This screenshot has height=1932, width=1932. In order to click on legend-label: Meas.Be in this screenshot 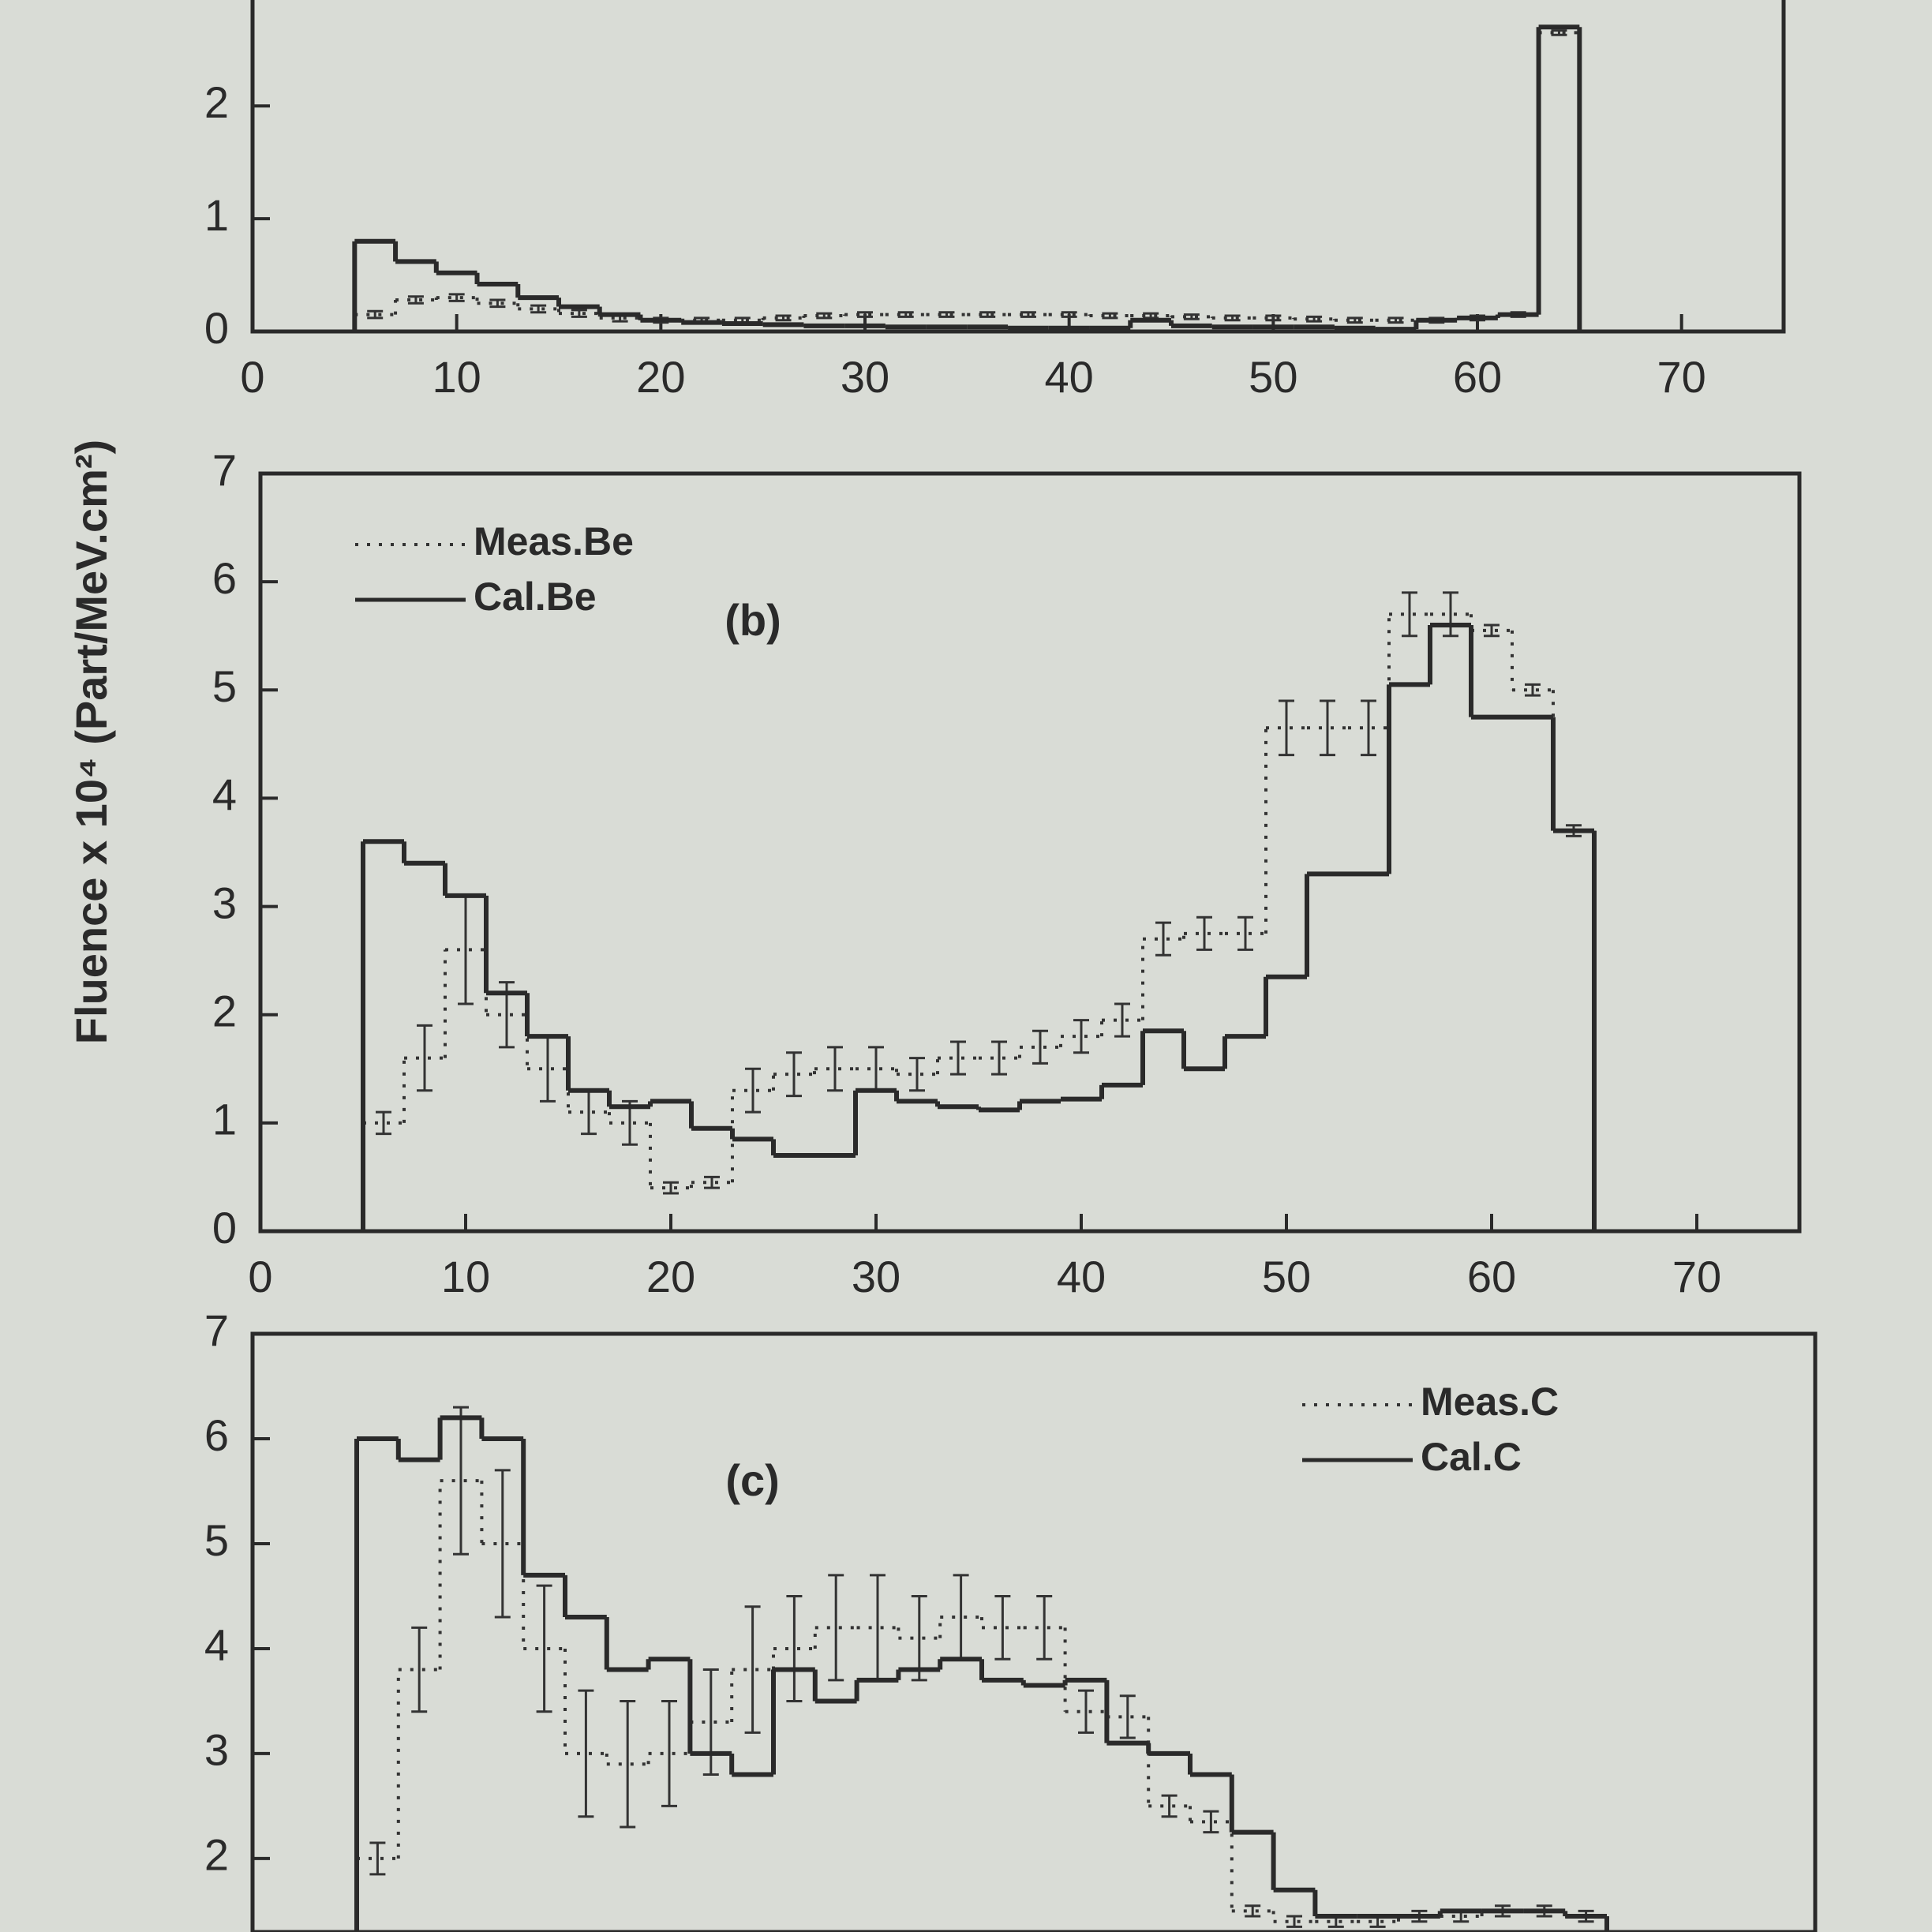, I will do `click(554, 541)`.